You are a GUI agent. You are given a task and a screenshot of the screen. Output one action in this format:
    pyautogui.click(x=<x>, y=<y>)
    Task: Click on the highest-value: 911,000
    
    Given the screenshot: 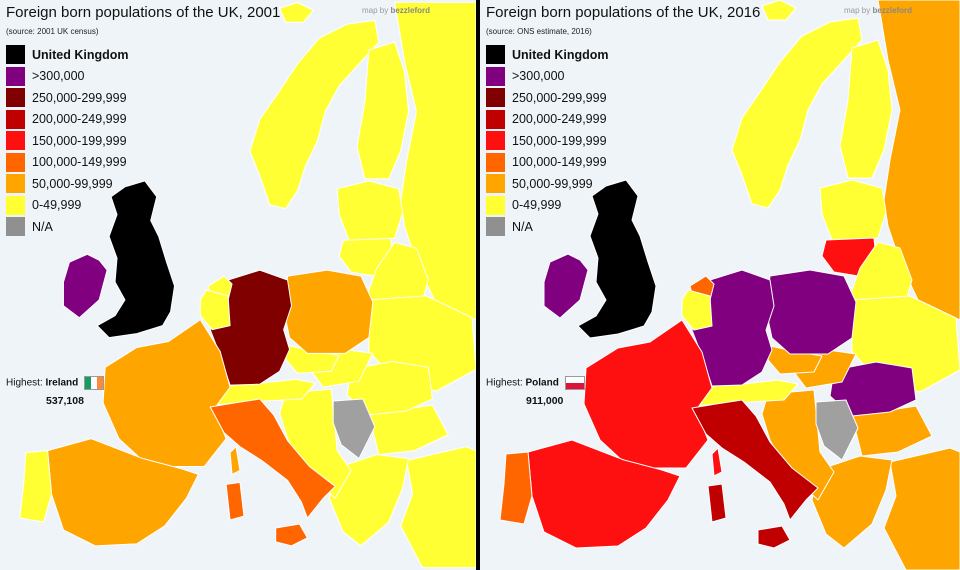 What is the action you would take?
    pyautogui.click(x=545, y=401)
    